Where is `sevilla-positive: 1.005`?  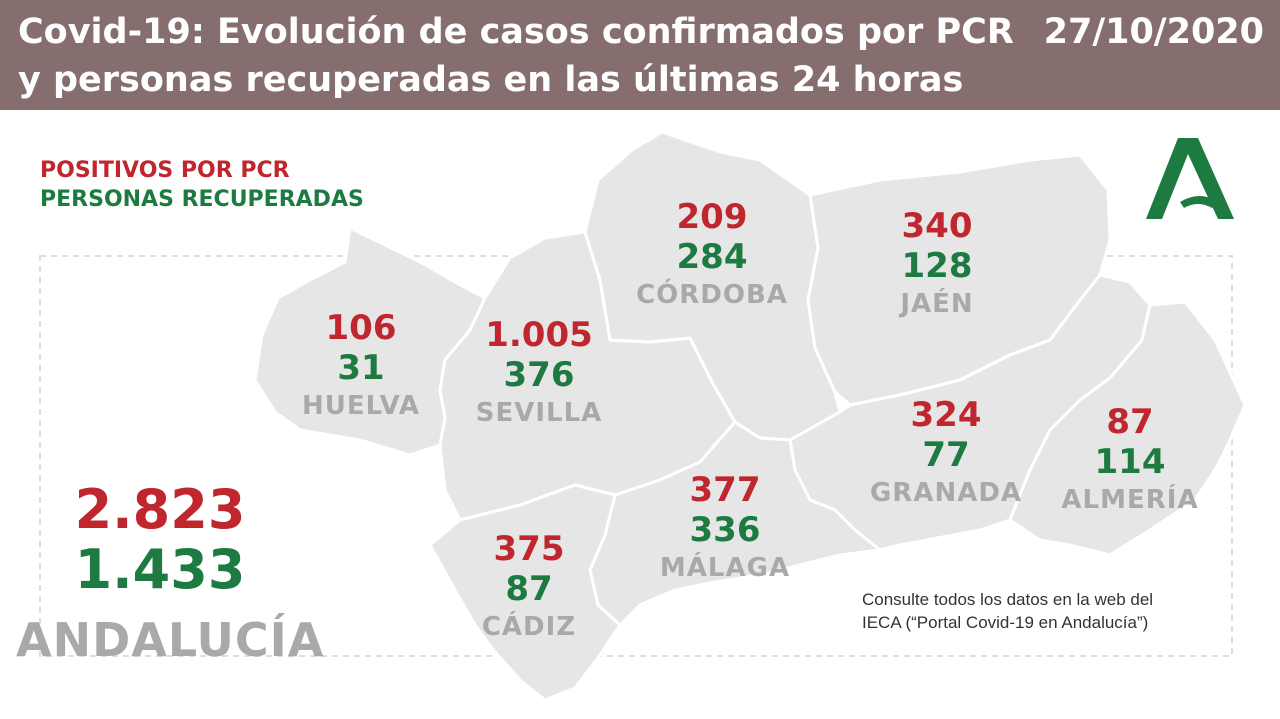 sevilla-positive: 1.005 is located at coordinates (539, 335).